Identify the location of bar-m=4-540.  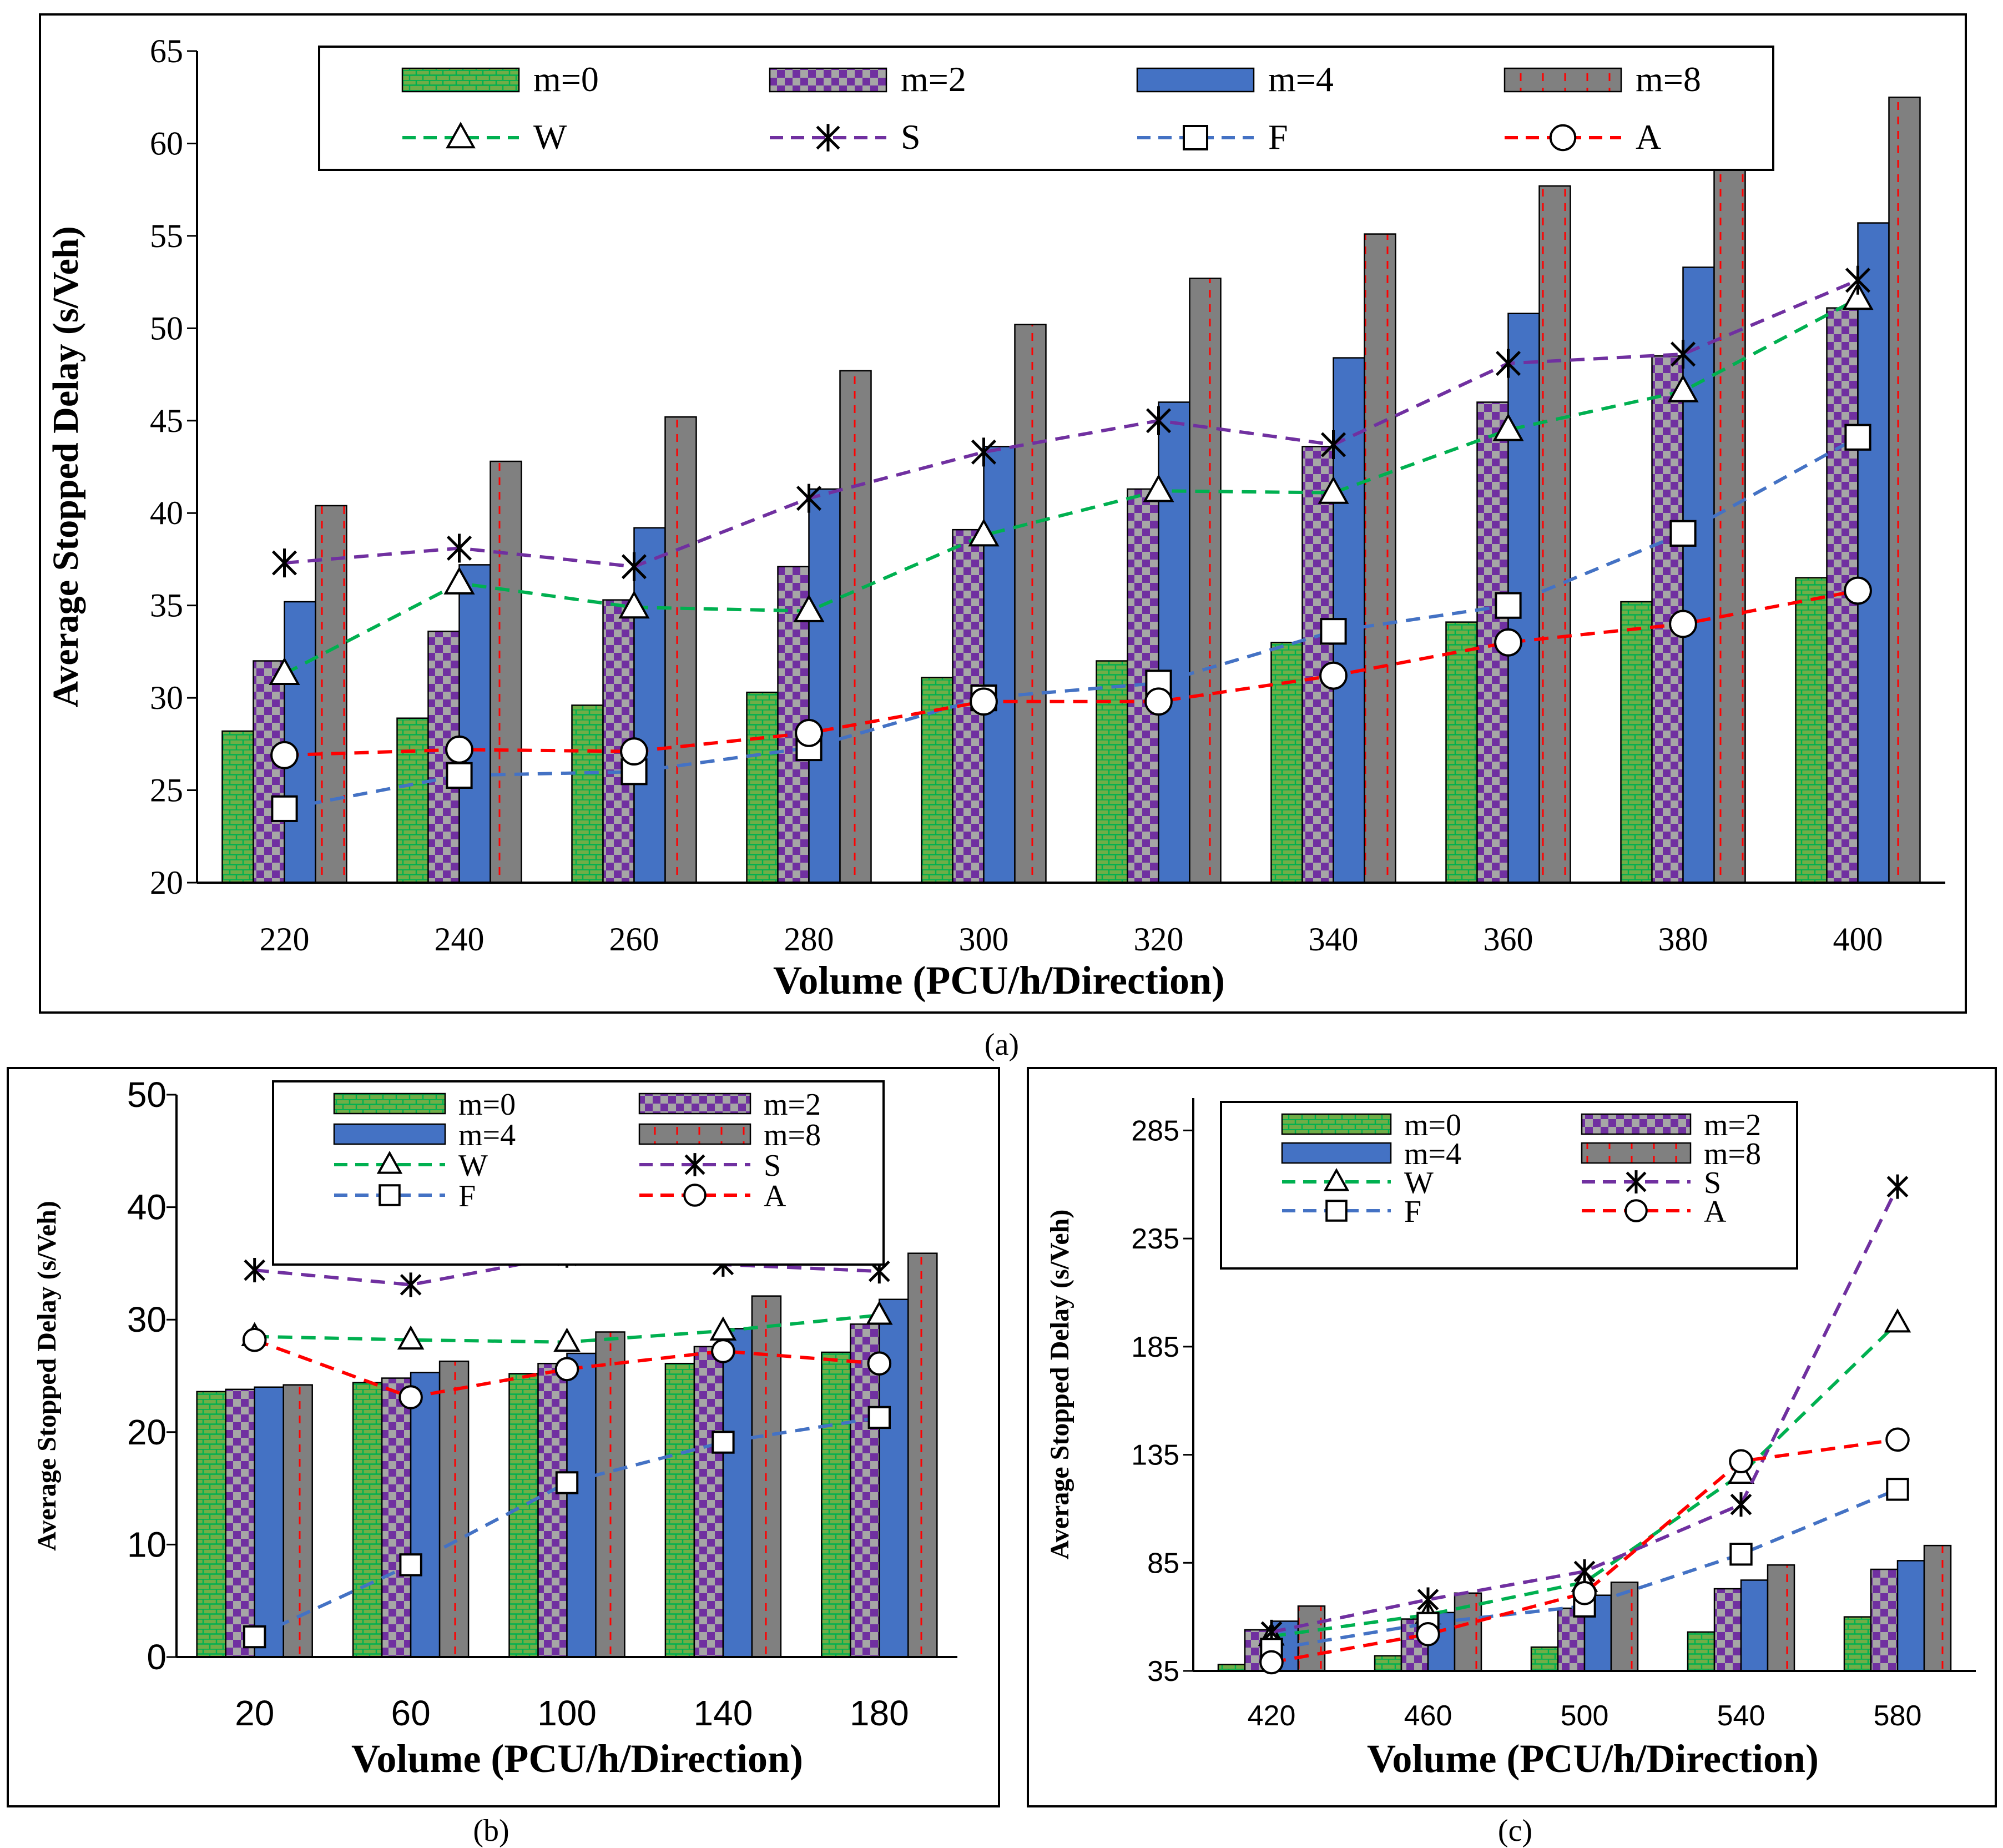
(1755, 1626).